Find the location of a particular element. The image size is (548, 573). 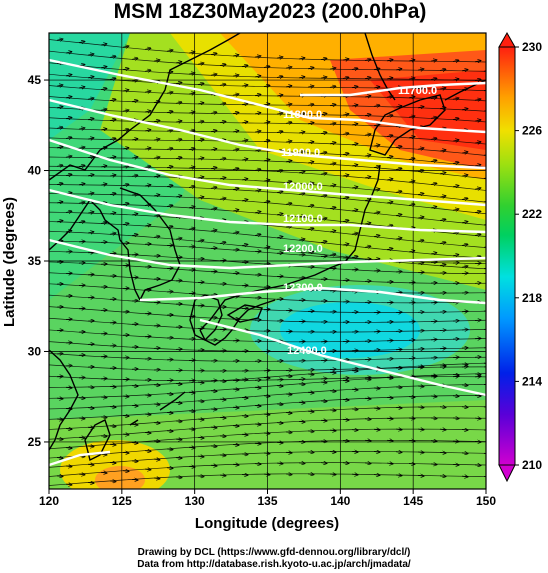

colorbar-top-triangle is located at coordinates (507, 39).